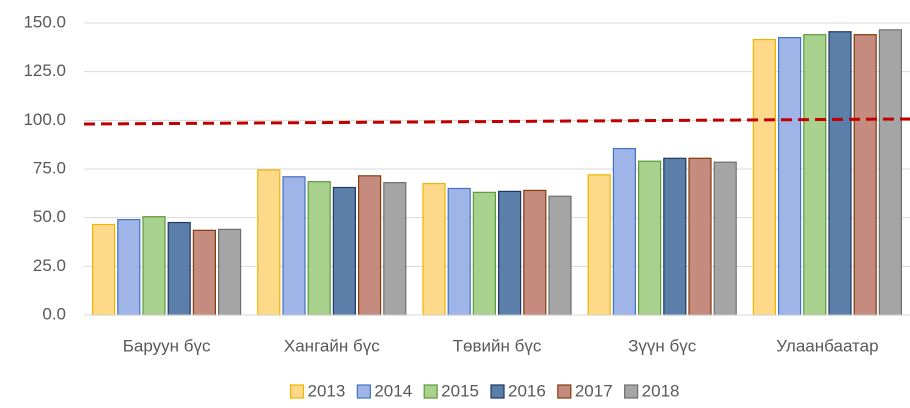 The width and height of the screenshot is (910, 408). What do you see at coordinates (496, 121) in the screenshot?
I see `reference-line` at bounding box center [496, 121].